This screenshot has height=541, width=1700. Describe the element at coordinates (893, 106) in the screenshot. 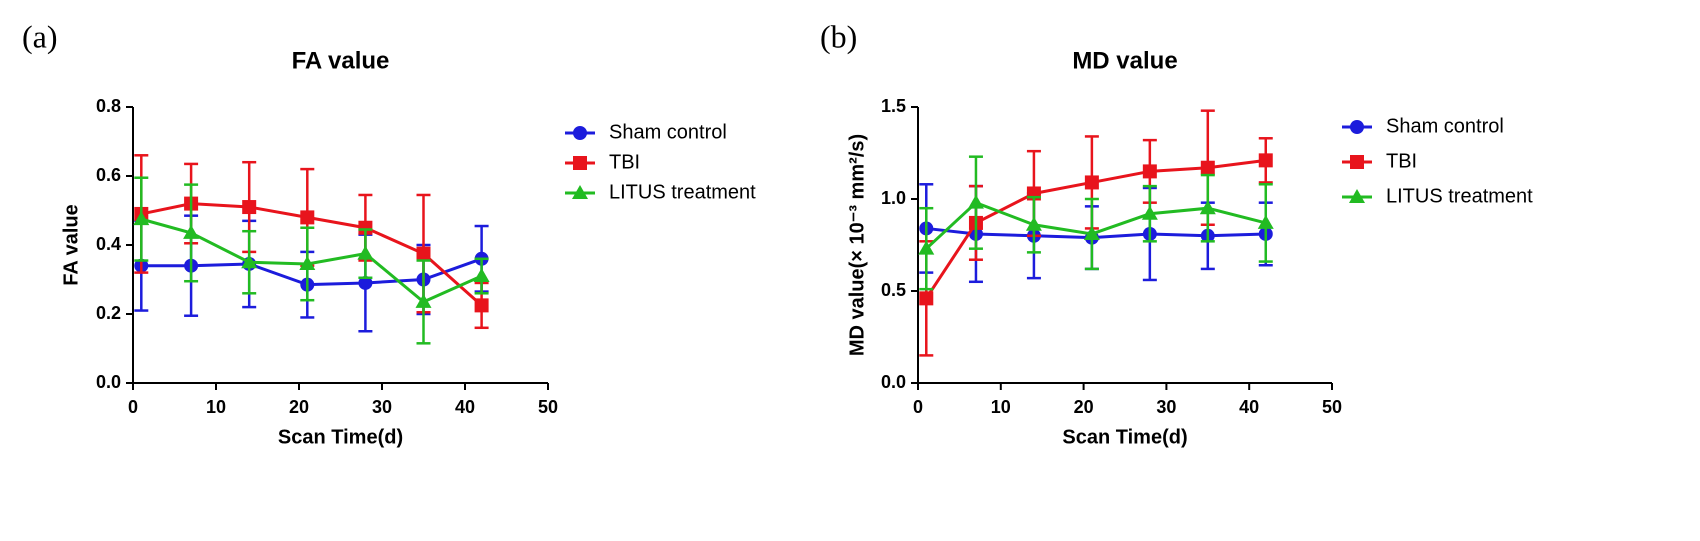

I see `y-tick-label: 1.5` at that location.